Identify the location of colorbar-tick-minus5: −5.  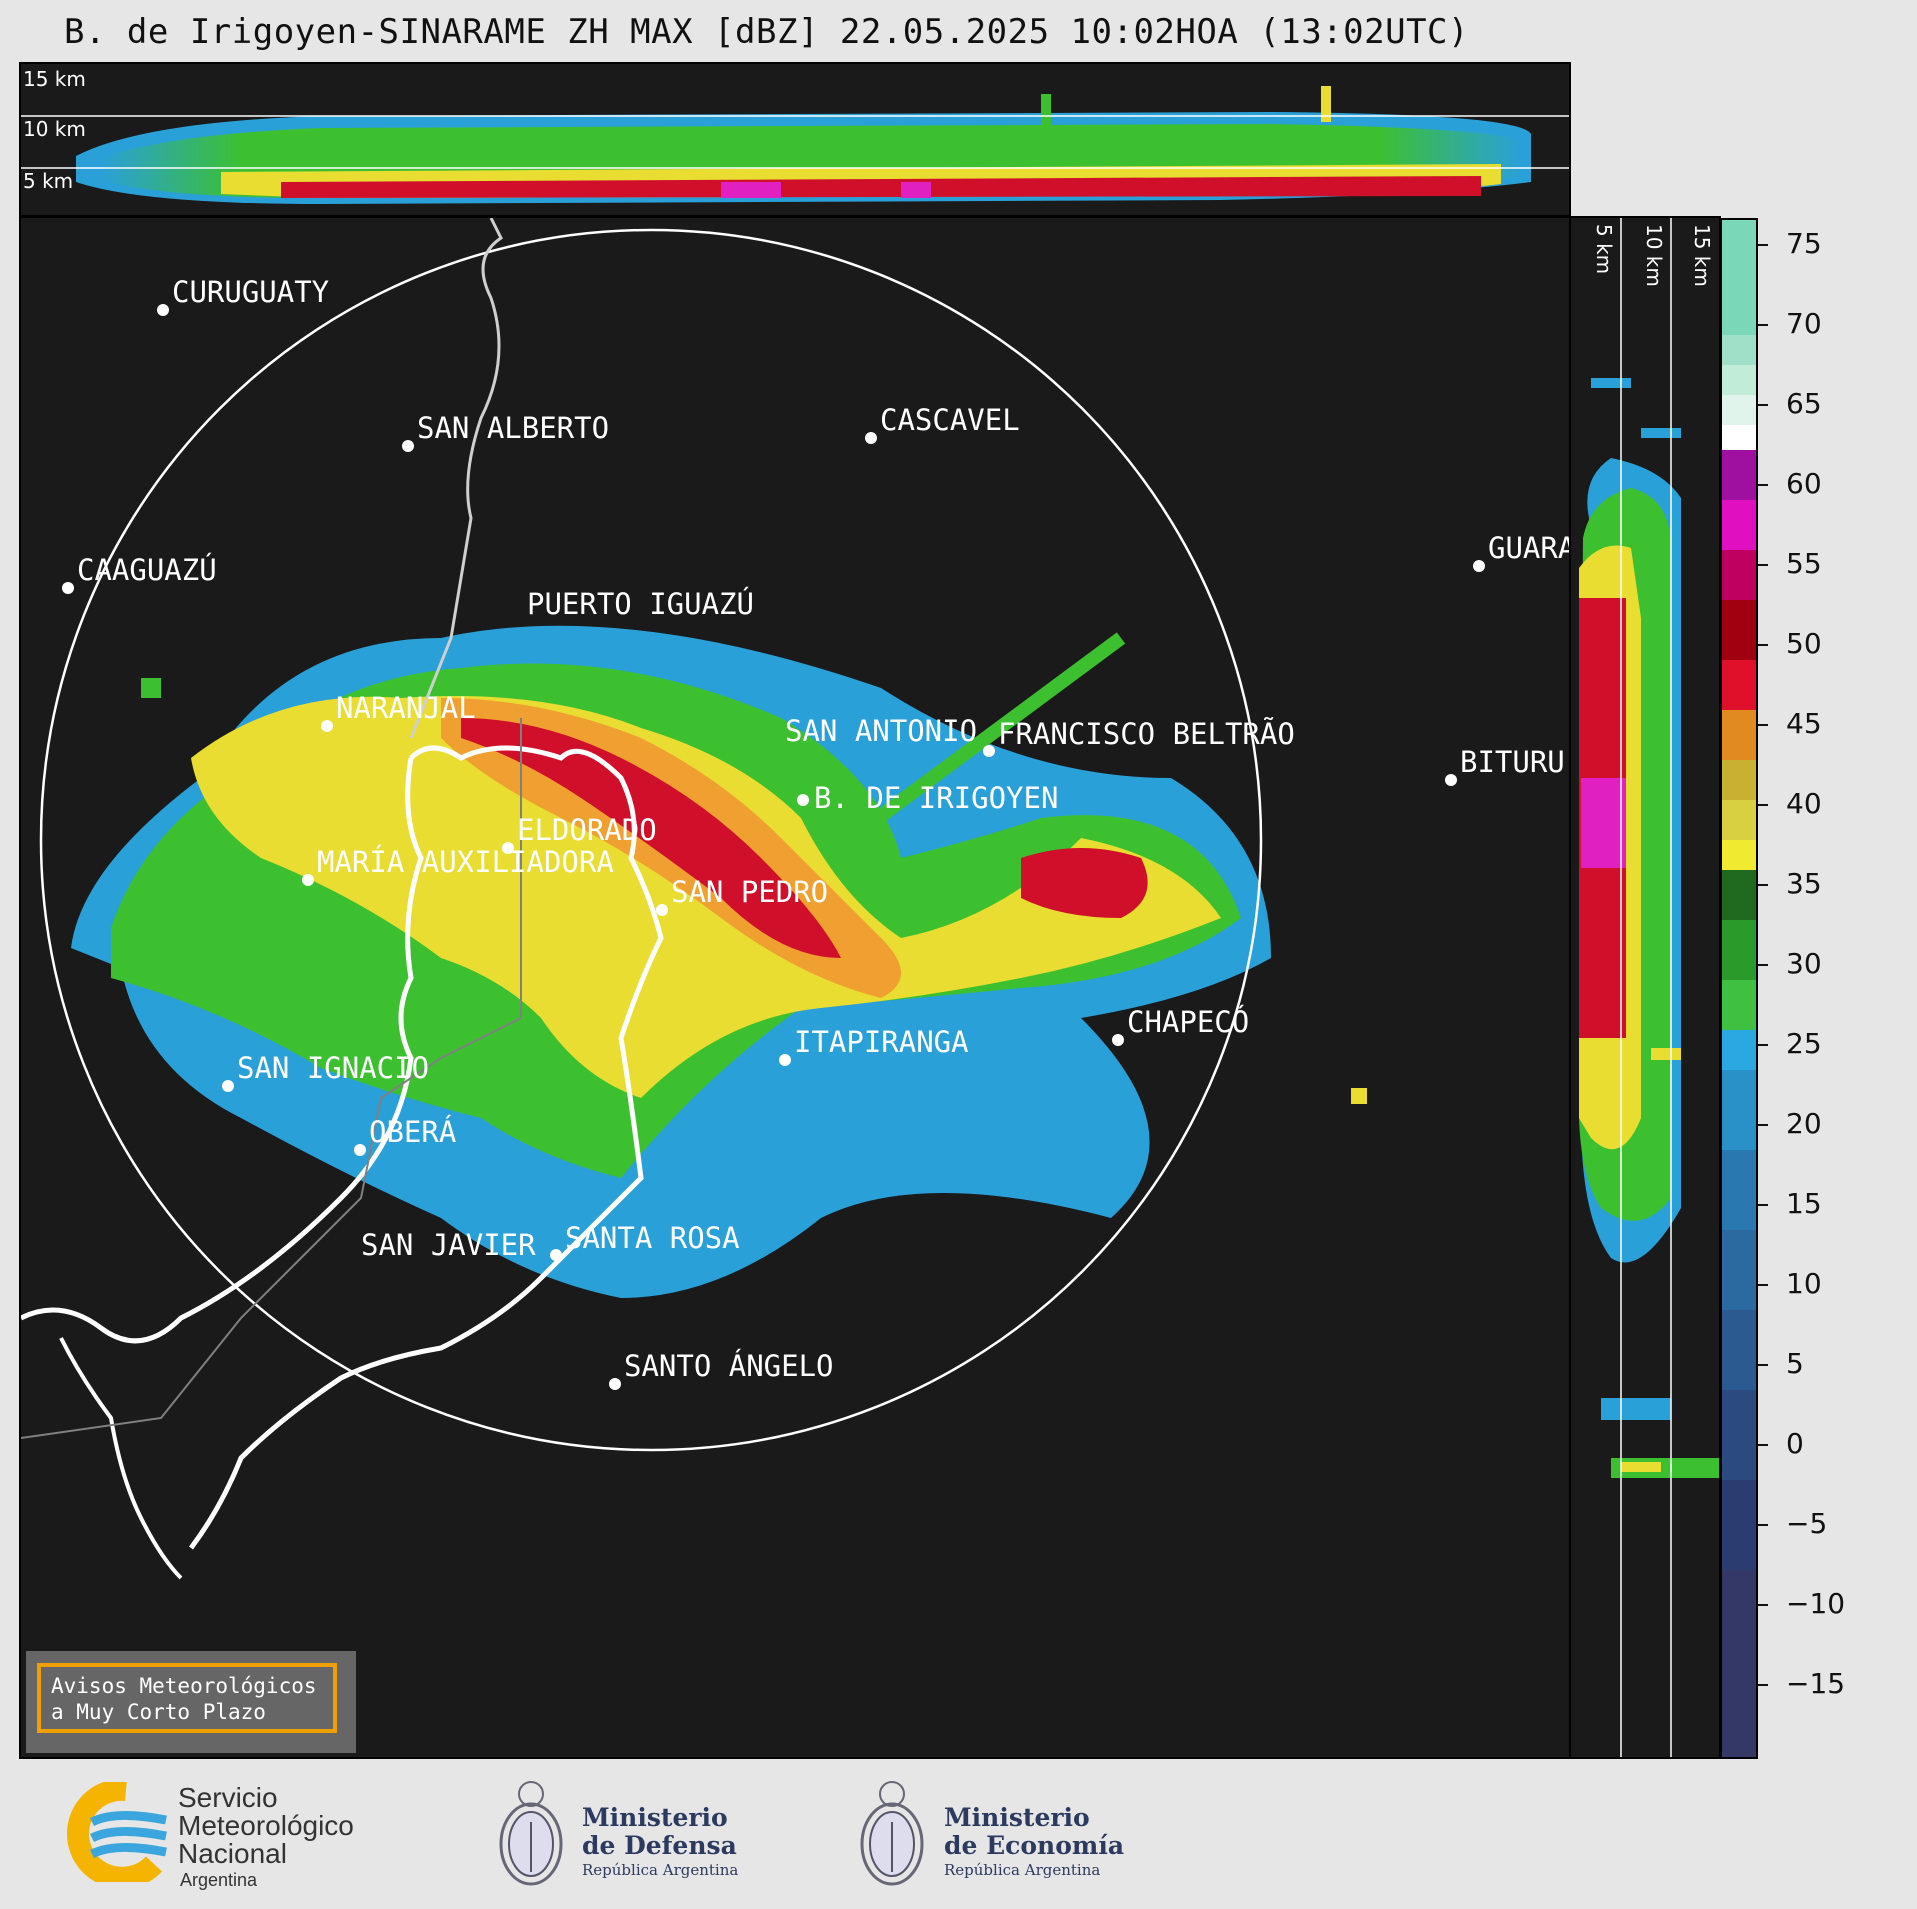
(1807, 1523).